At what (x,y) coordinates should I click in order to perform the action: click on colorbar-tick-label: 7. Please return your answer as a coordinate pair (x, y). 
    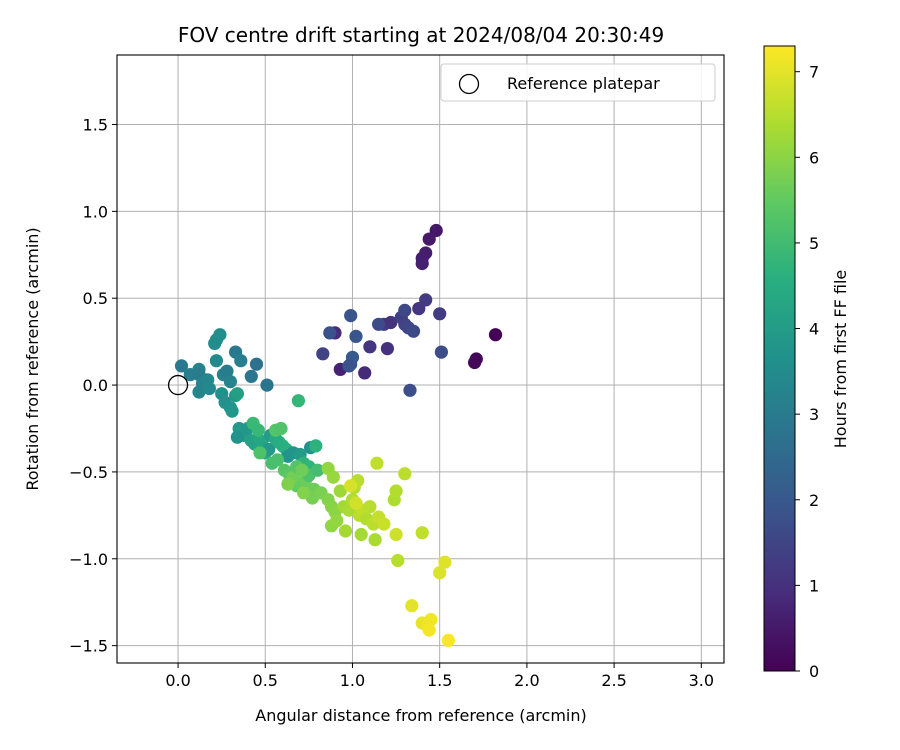
    Looking at the image, I should click on (814, 72).